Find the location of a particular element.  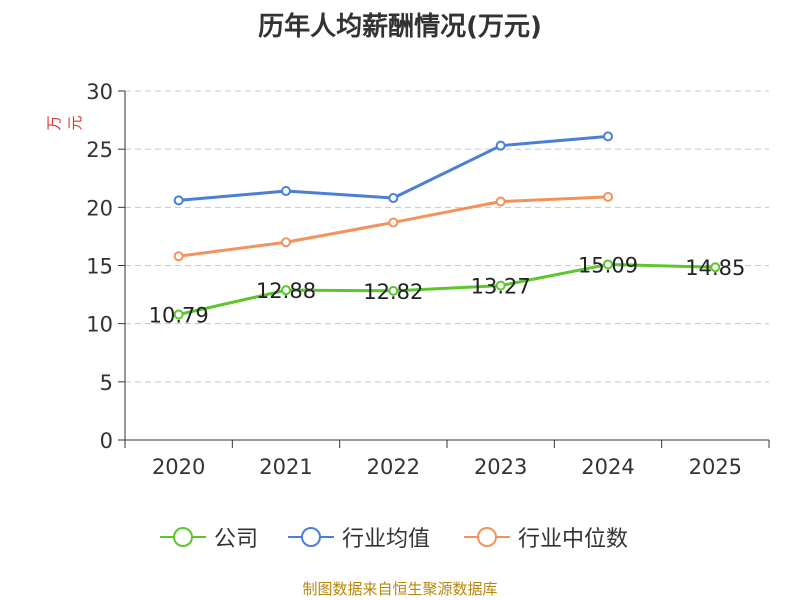

y-tick-label: 5 is located at coordinates (106, 383).